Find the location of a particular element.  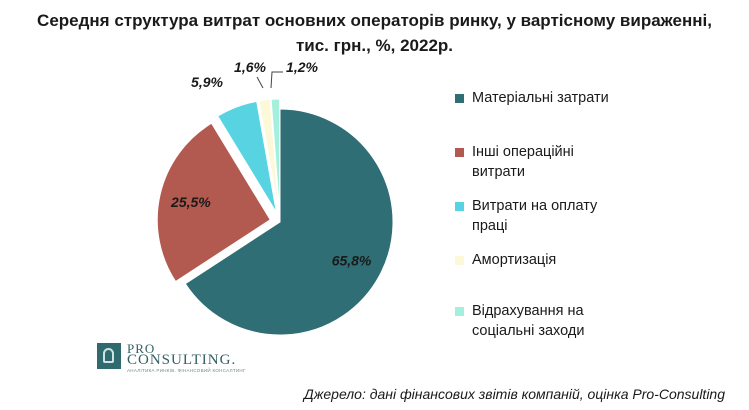

data-label-1: 65,8% is located at coordinates (352, 261).